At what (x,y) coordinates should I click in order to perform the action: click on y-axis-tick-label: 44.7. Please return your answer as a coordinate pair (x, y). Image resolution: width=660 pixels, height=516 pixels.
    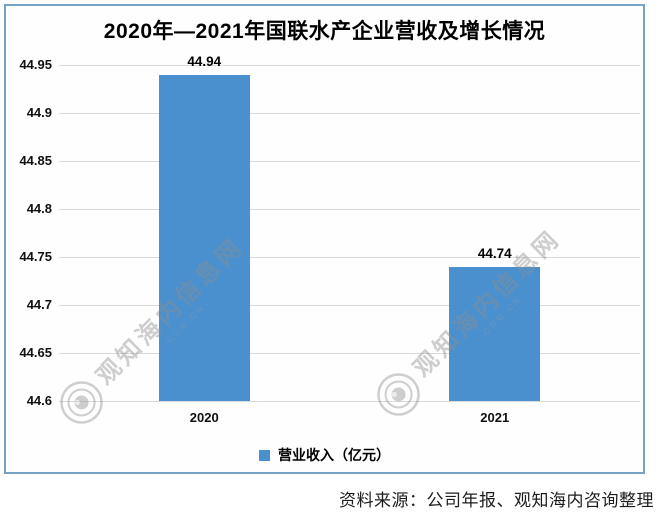
    Looking at the image, I should click on (39, 304).